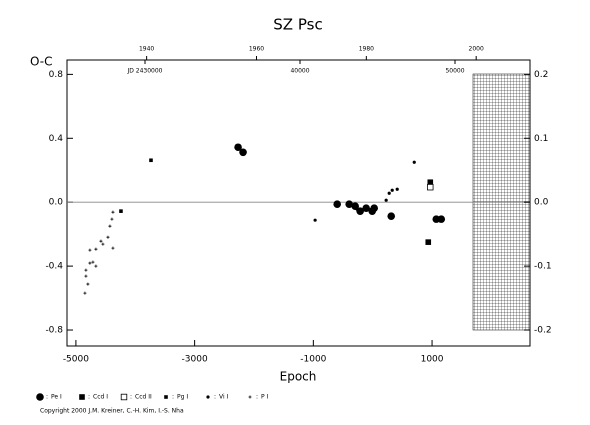 This screenshot has width=590, height=425. I want to click on legend-label: P I, so click(265, 397).